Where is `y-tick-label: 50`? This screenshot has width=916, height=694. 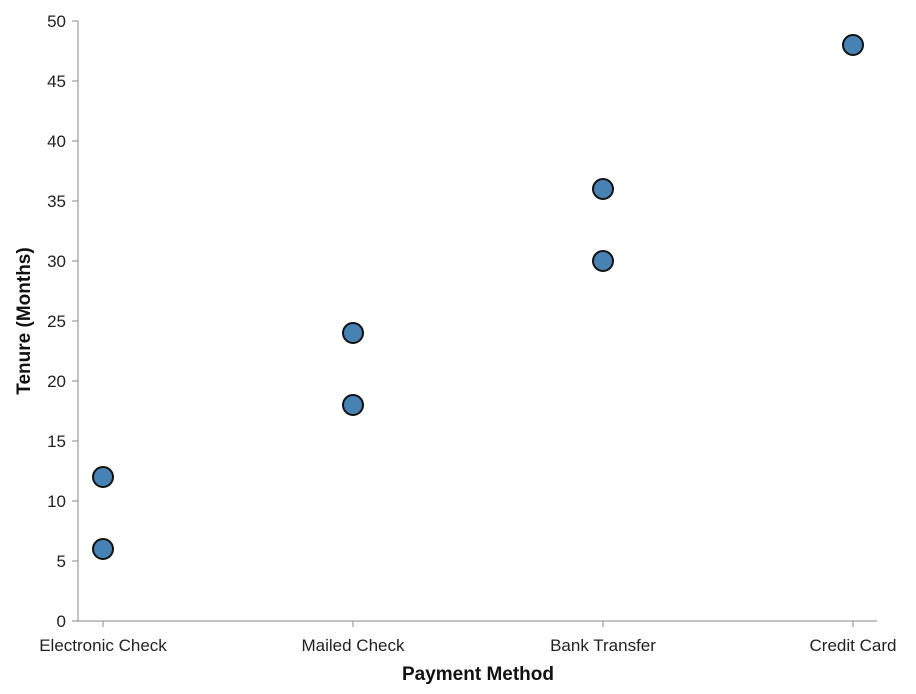 y-tick-label: 50 is located at coordinates (56, 21).